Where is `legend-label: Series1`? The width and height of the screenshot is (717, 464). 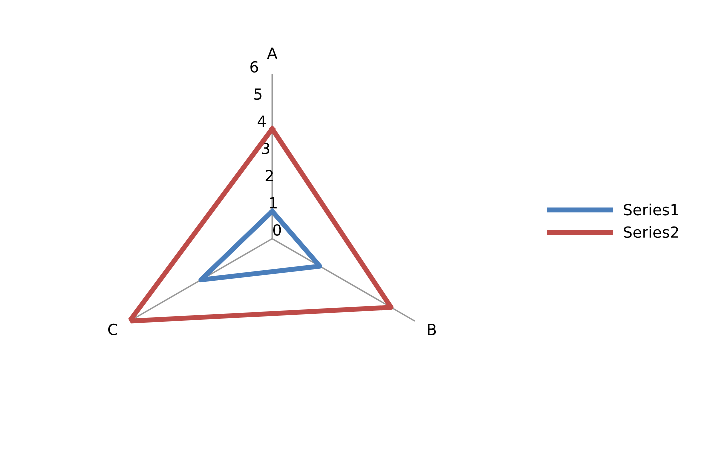 legend-label: Series1 is located at coordinates (651, 210).